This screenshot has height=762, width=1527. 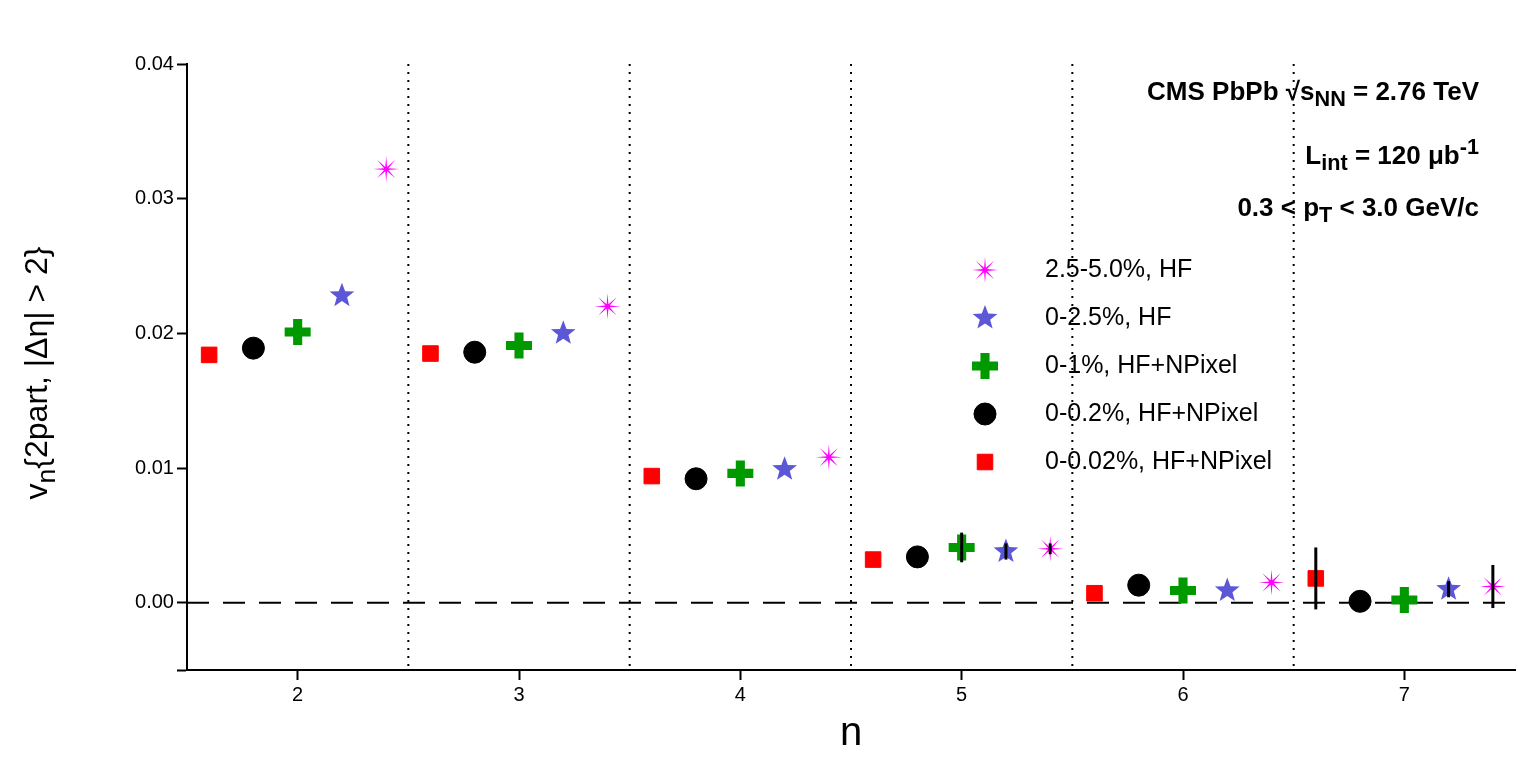 I want to click on legend-label: 2.5-5.0%, HF, so click(x=1119, y=267).